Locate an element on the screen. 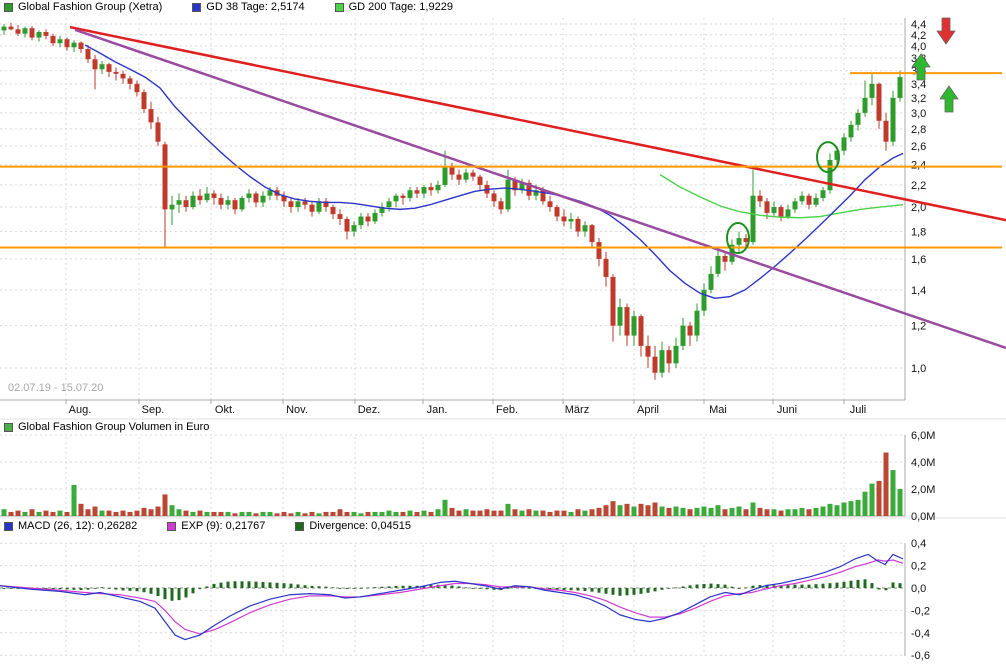  svg-text: 0,0 is located at coordinates (918, 589).